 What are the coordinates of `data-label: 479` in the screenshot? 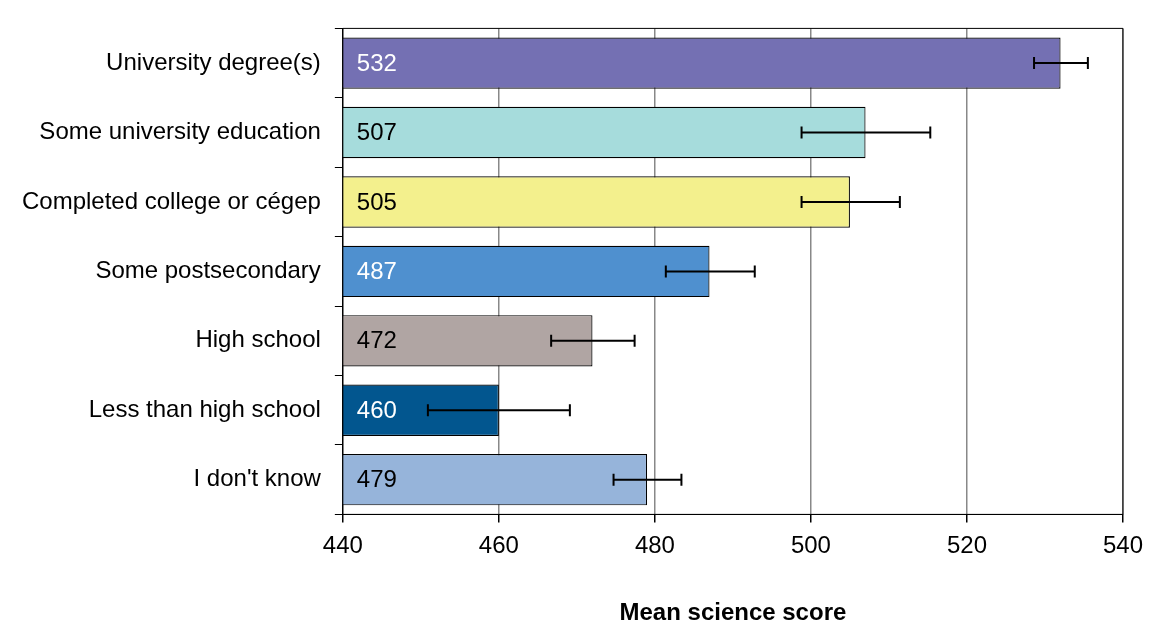 It's located at (376, 479).